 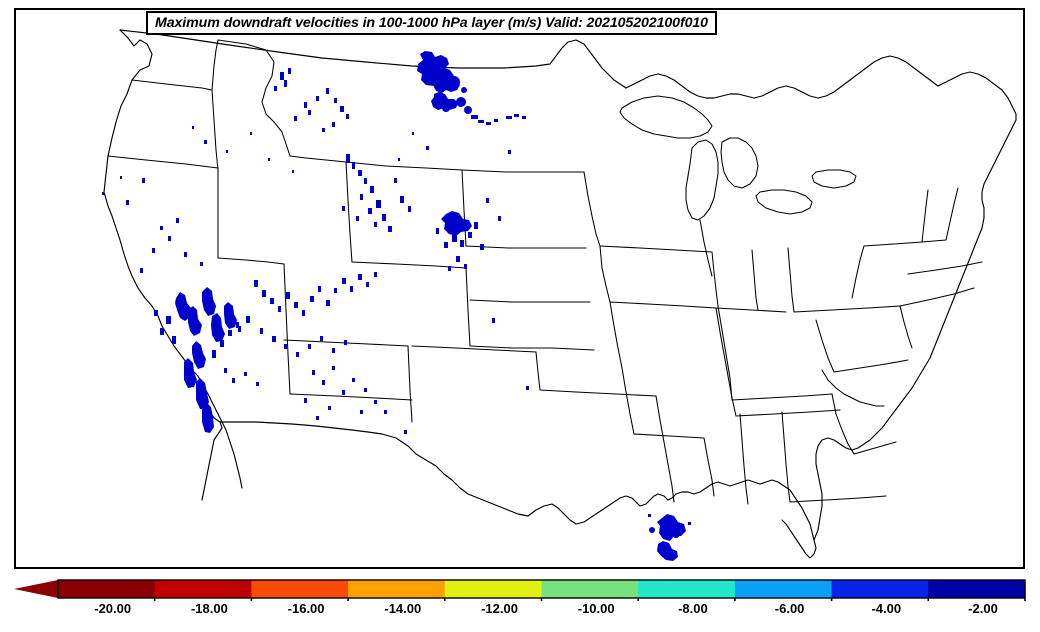 I want to click on colorbar-svg, so click(x=520, y=590).